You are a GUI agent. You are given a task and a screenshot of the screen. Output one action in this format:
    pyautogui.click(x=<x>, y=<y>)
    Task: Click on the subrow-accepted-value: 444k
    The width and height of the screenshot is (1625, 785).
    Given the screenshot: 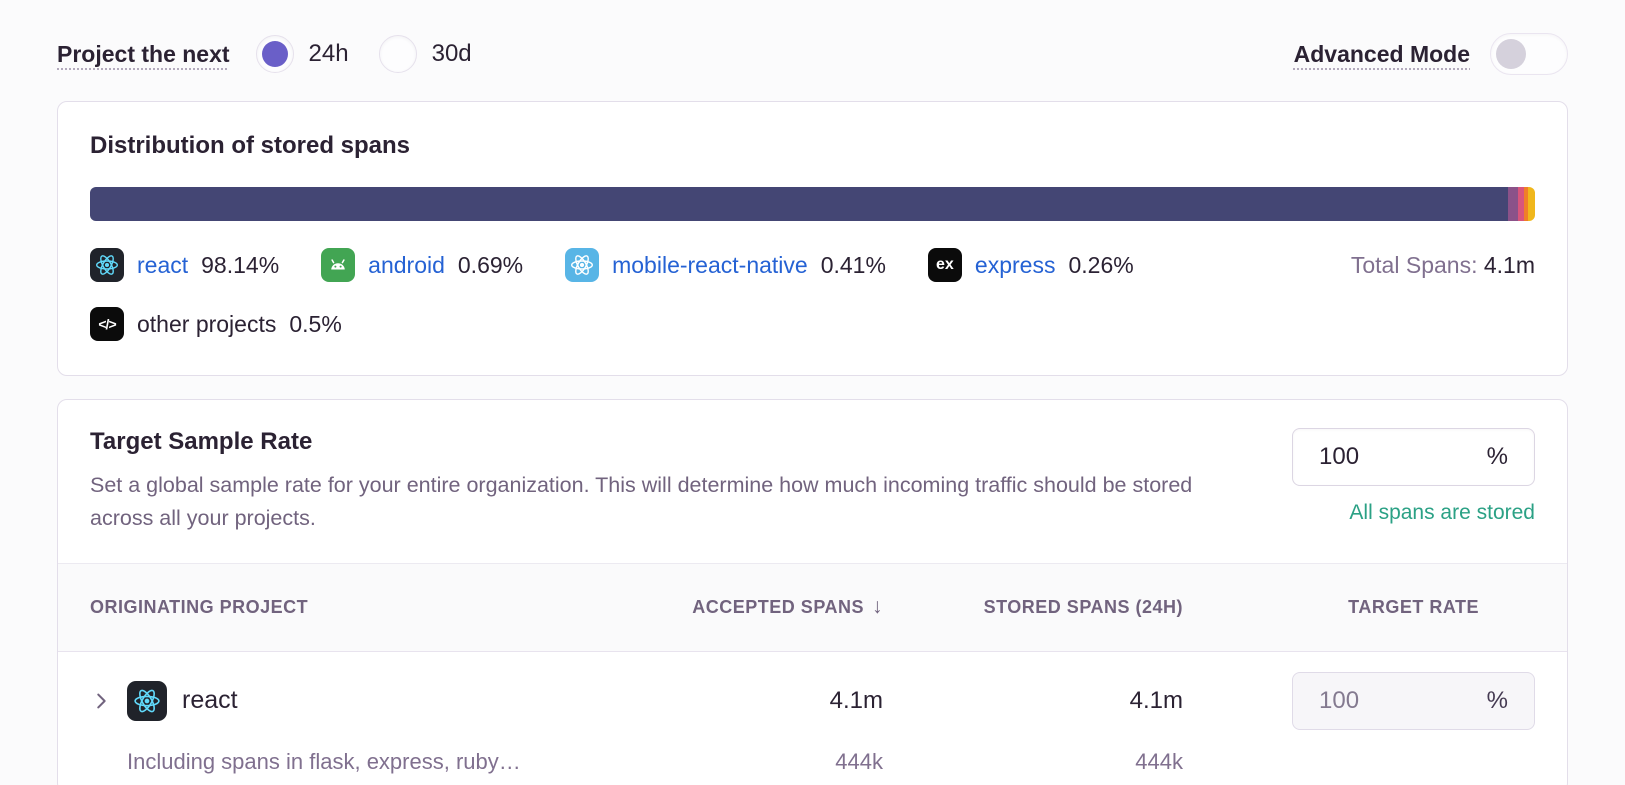 What is the action you would take?
    pyautogui.click(x=859, y=761)
    